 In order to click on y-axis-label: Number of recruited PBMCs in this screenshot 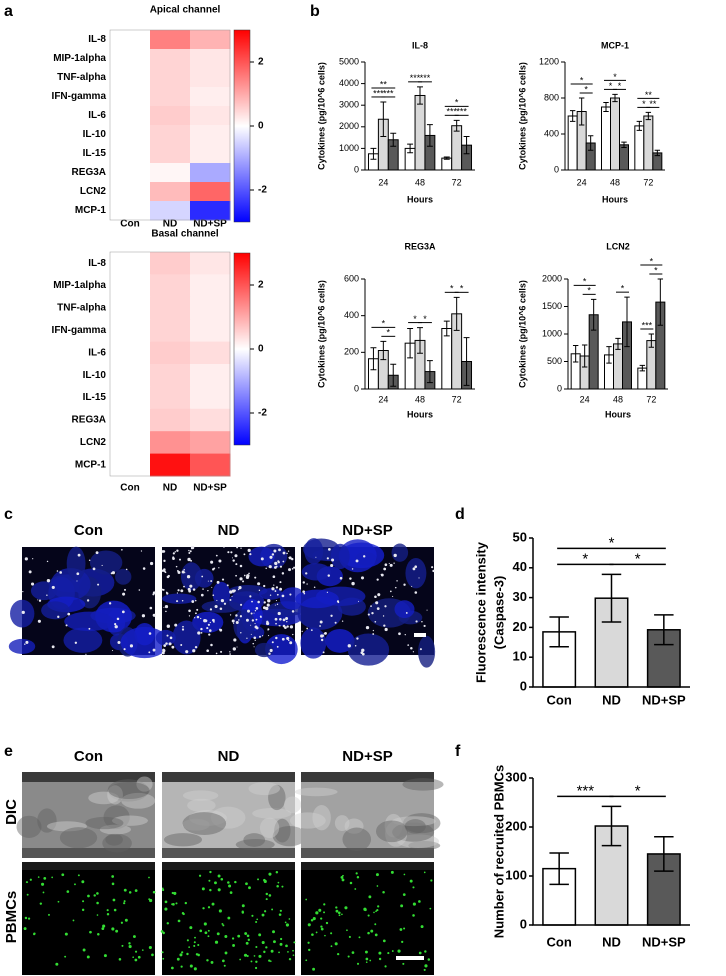, I will do `click(498, 851)`.